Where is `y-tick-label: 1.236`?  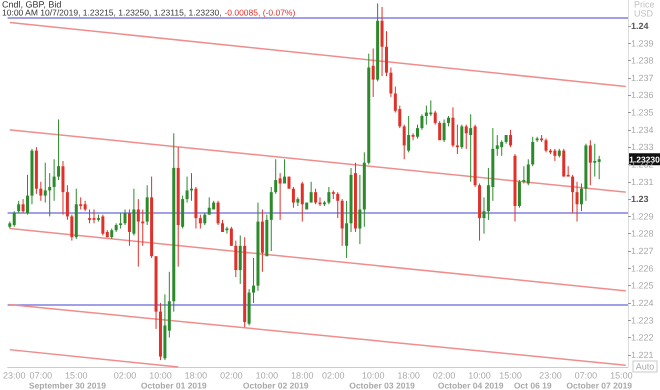
y-tick-label: 1.236 is located at coordinates (642, 95).